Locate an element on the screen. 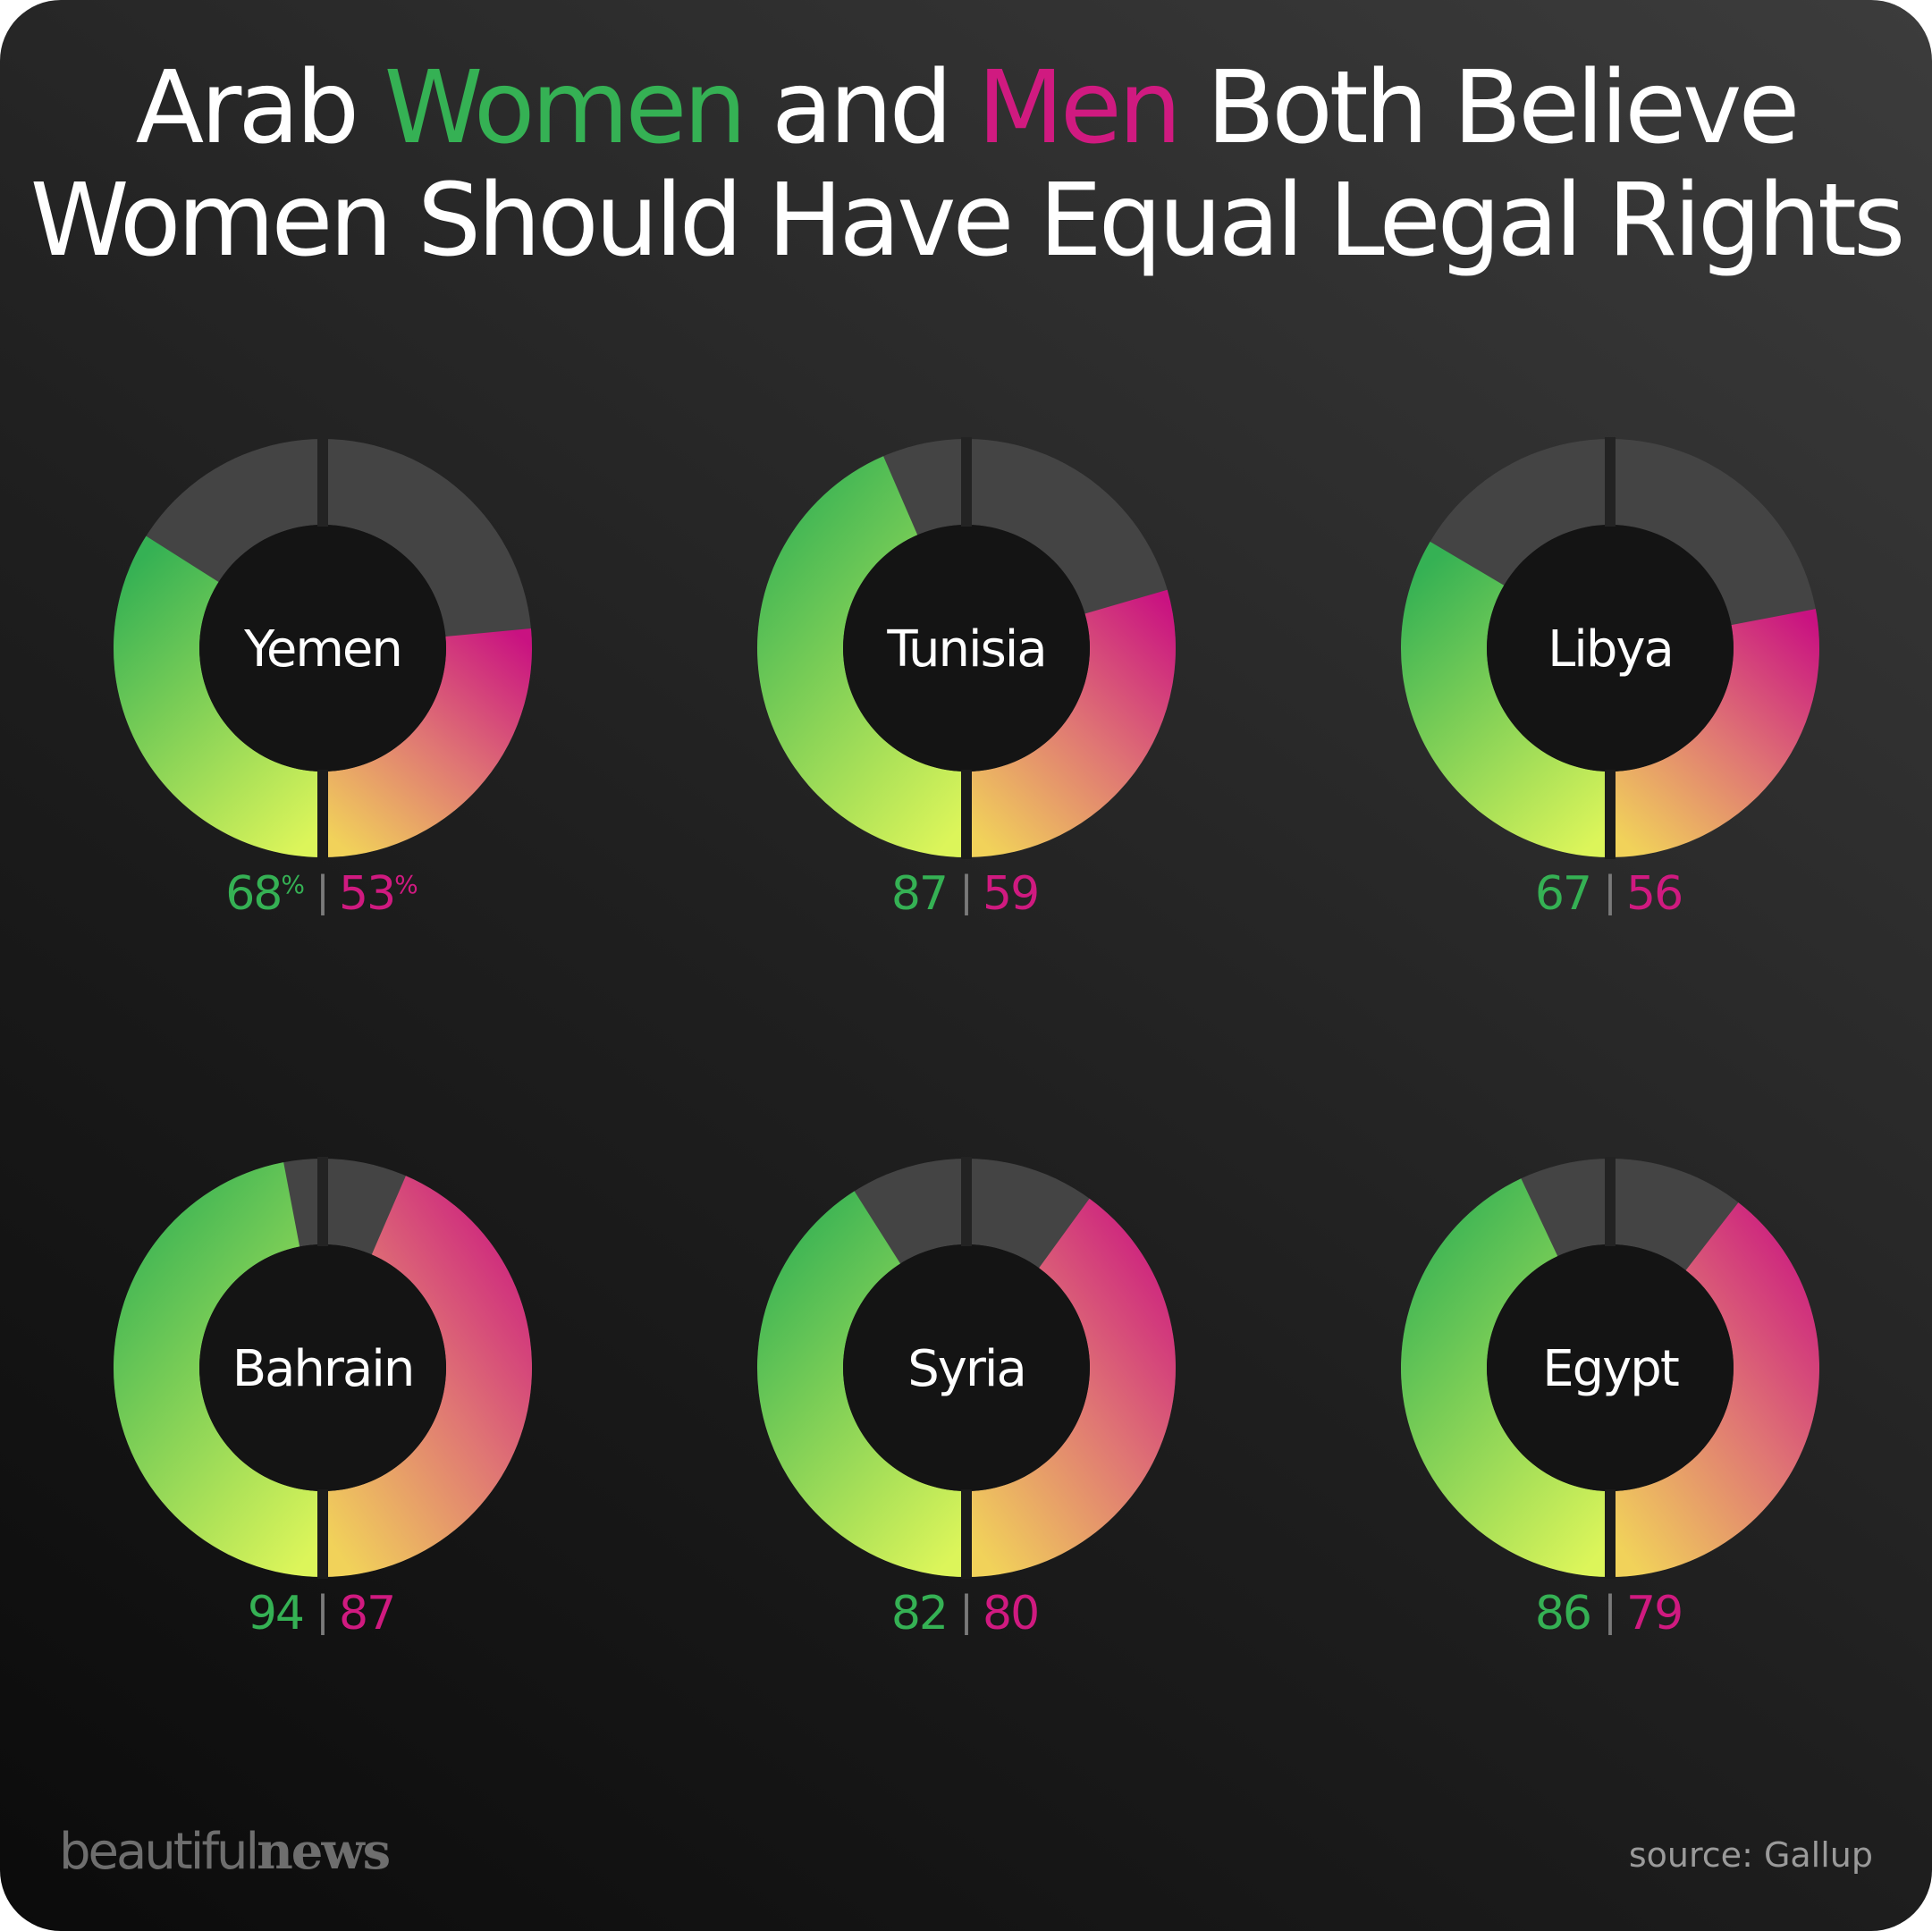 The image size is (1932, 1931). value-women: 68% is located at coordinates (264, 894).